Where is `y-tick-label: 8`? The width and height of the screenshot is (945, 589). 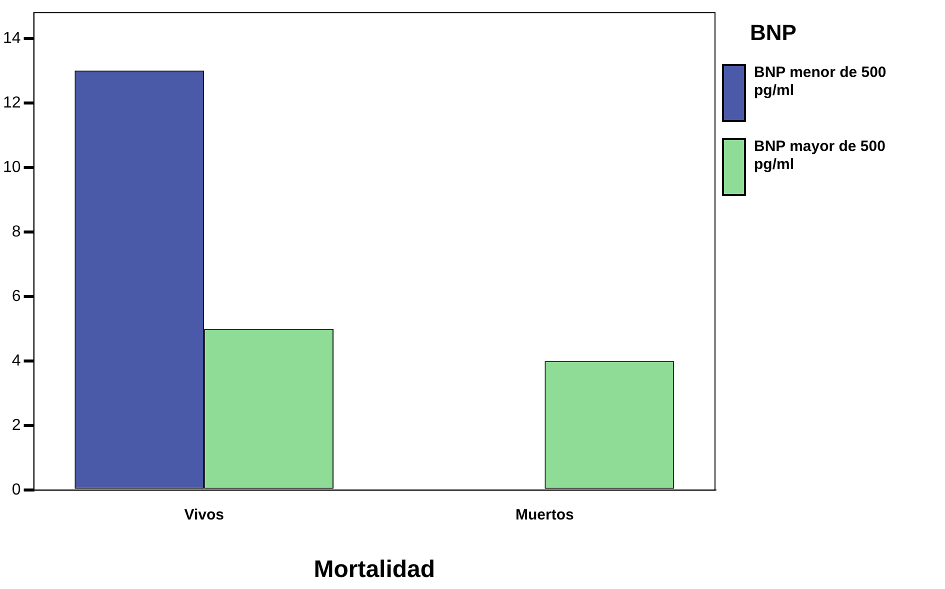 y-tick-label: 8 is located at coordinates (16, 231).